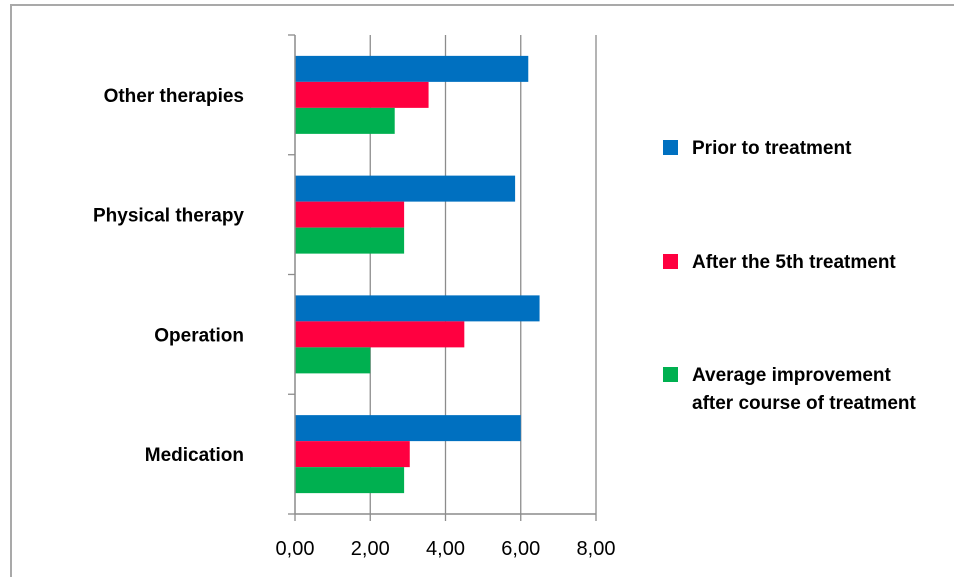 The height and width of the screenshot is (577, 954). What do you see at coordinates (370, 549) in the screenshot?
I see `x-tick-label: 2,00` at bounding box center [370, 549].